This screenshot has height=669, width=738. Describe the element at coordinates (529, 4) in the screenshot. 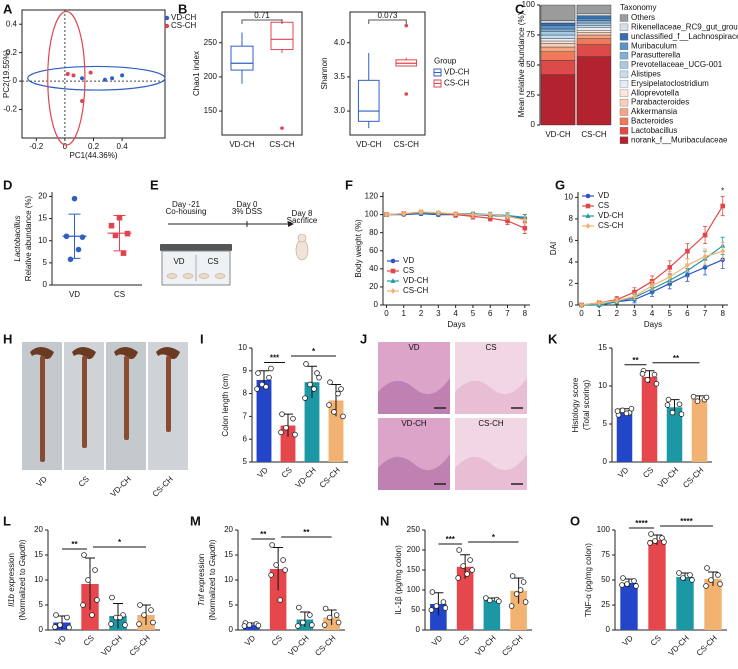

I see `y-tick-label: 100` at that location.